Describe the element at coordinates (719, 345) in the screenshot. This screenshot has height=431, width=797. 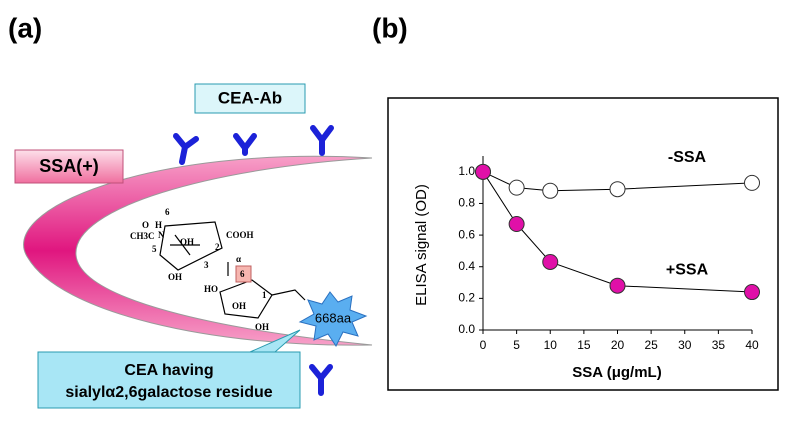
I see `x-tick-label: 35` at that location.